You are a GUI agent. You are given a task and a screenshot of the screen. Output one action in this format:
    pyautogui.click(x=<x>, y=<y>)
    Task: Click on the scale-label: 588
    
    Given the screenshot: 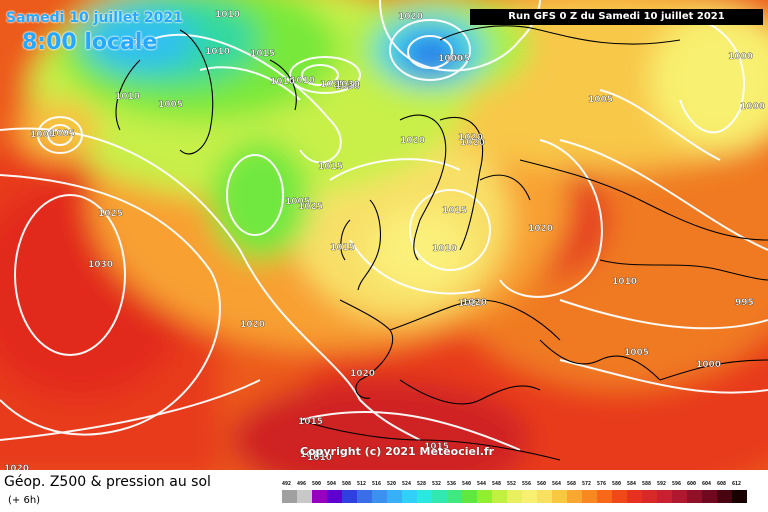 What is the action you would take?
    pyautogui.click(x=647, y=484)
    